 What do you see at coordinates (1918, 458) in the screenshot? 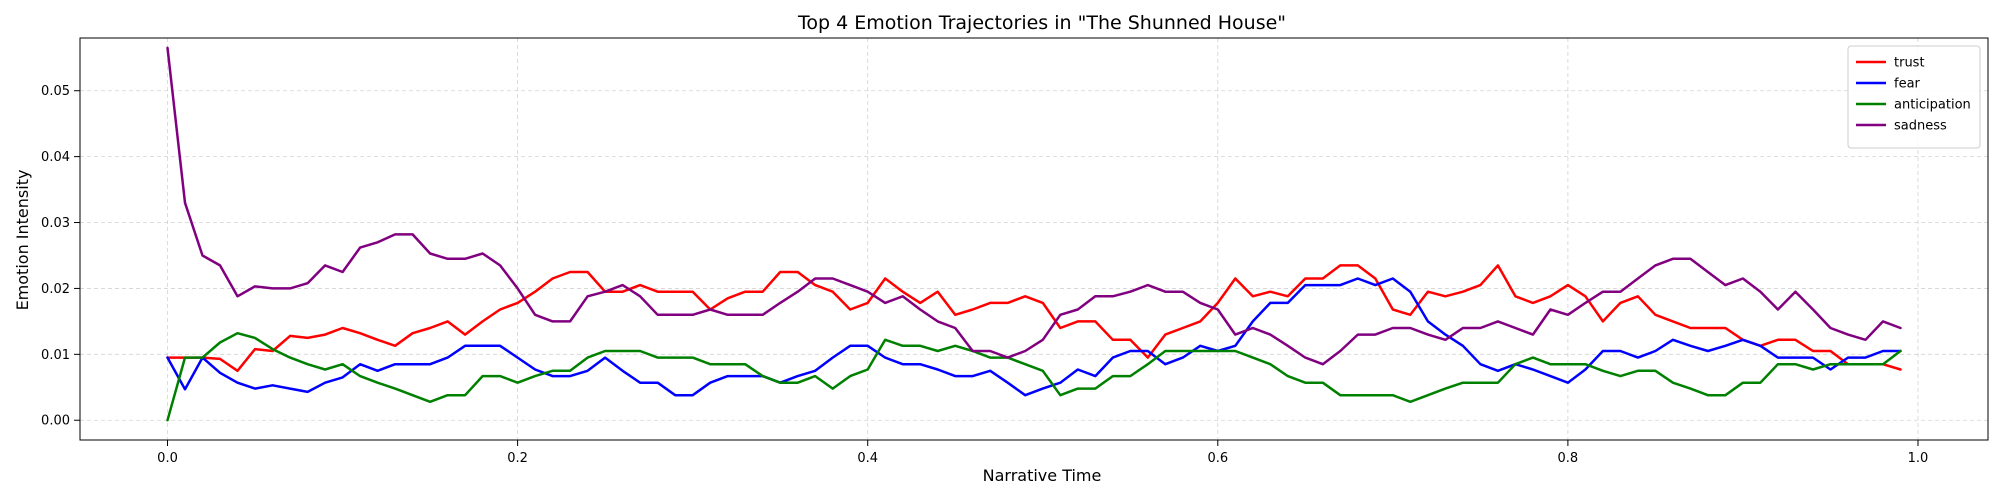
I see `x-tick-label: 1.0` at bounding box center [1918, 458].